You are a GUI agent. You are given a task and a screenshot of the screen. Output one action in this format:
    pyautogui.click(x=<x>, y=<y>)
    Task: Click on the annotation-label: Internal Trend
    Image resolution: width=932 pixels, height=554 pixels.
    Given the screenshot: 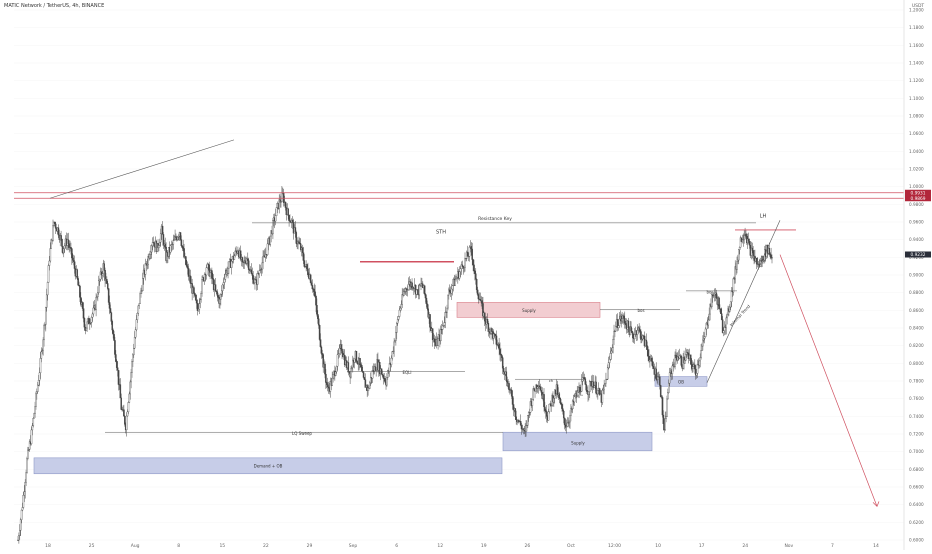 What is the action you would take?
    pyautogui.click(x=740, y=315)
    